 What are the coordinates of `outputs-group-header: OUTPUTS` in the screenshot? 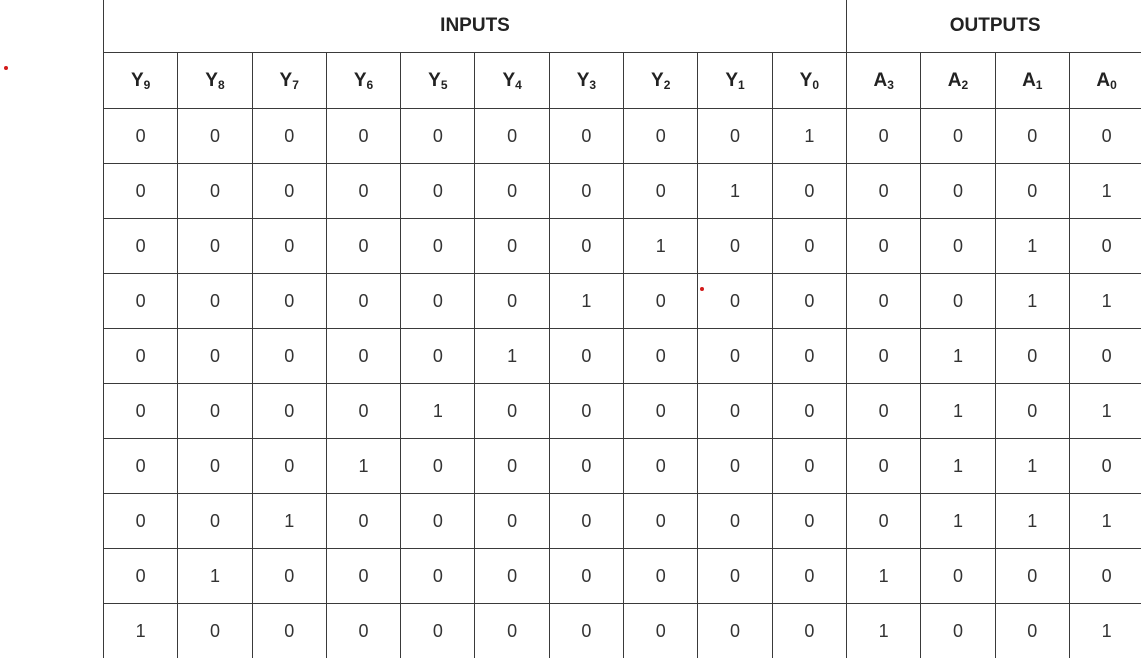 It's located at (994, 26).